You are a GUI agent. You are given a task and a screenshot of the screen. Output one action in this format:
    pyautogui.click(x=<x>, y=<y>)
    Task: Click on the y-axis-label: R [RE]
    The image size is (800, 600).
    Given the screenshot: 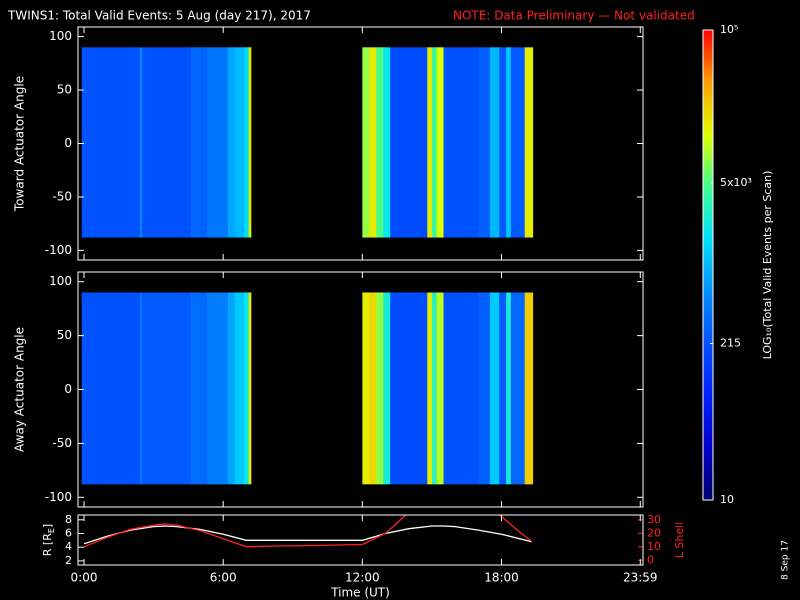 What is the action you would take?
    pyautogui.click(x=48, y=540)
    